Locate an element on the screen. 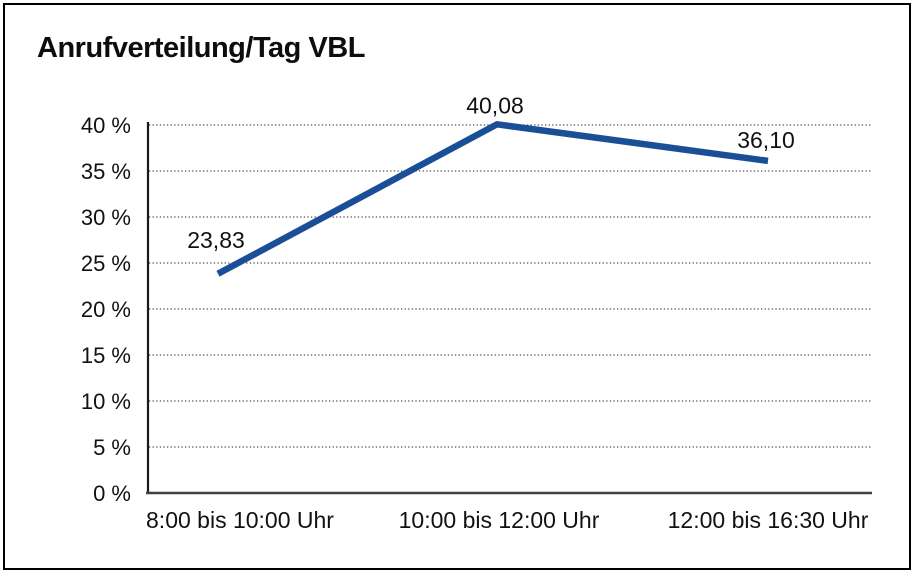 The width and height of the screenshot is (915, 576). y-tick-label: 20 % is located at coordinates (106, 309).